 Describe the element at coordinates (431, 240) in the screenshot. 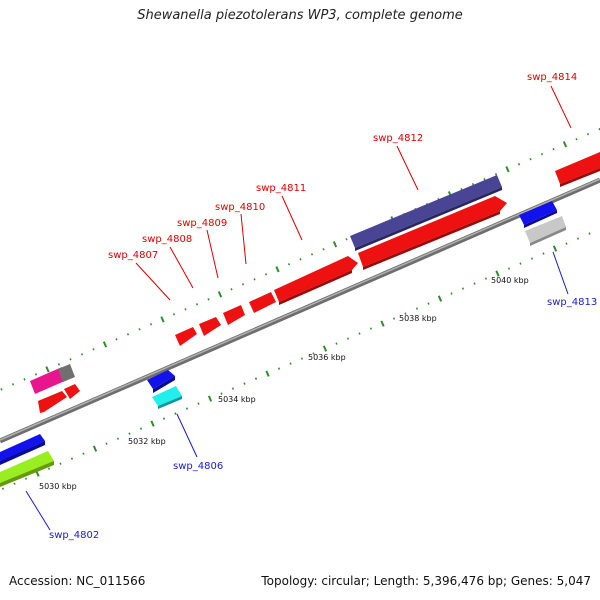

I see `gene-red-long-shade` at that location.